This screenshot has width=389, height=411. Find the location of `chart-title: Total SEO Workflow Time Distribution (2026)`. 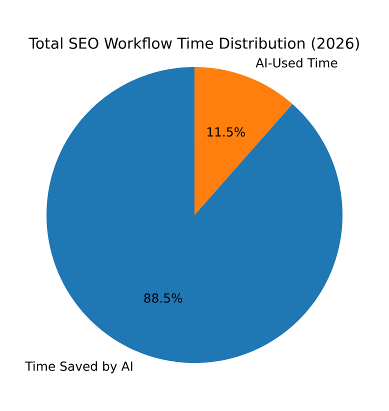

chart-title: Total SEO Workflow Time Distribution (2026) is located at coordinates (193, 44).